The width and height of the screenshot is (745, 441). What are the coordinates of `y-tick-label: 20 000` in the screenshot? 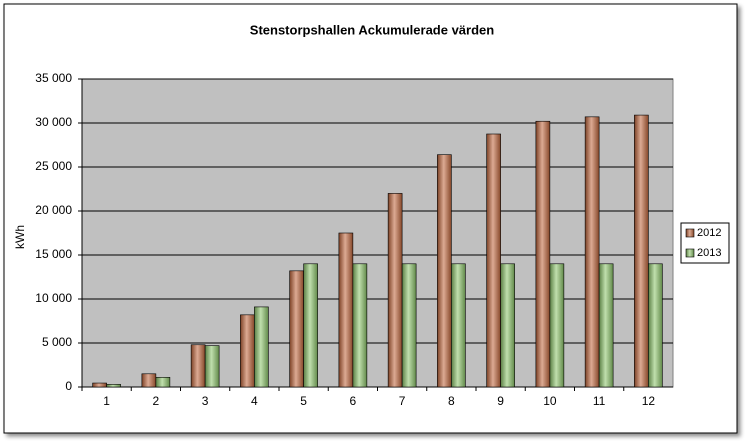 It's located at (53, 210).